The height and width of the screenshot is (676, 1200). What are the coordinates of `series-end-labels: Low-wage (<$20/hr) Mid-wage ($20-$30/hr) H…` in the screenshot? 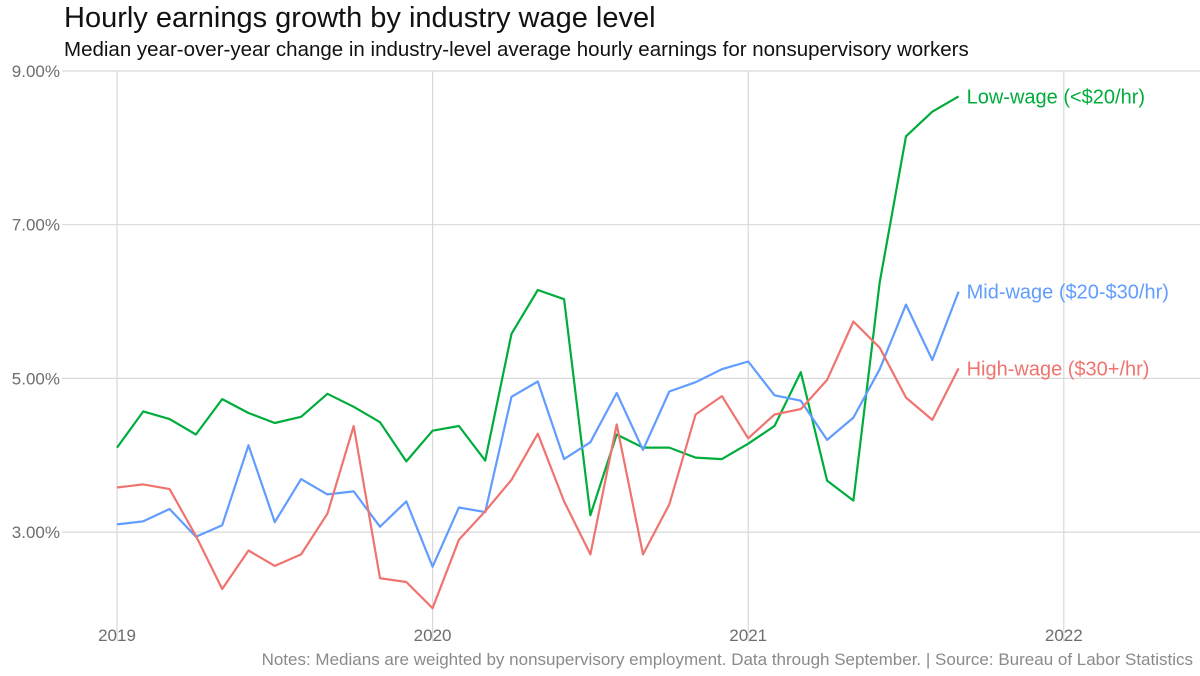 It's located at (1068, 233).